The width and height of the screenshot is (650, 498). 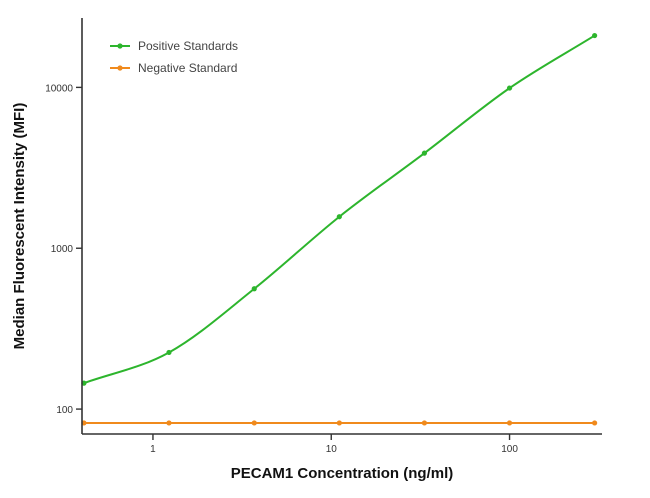 I want to click on y-tick-label-0: 100, so click(x=64, y=410).